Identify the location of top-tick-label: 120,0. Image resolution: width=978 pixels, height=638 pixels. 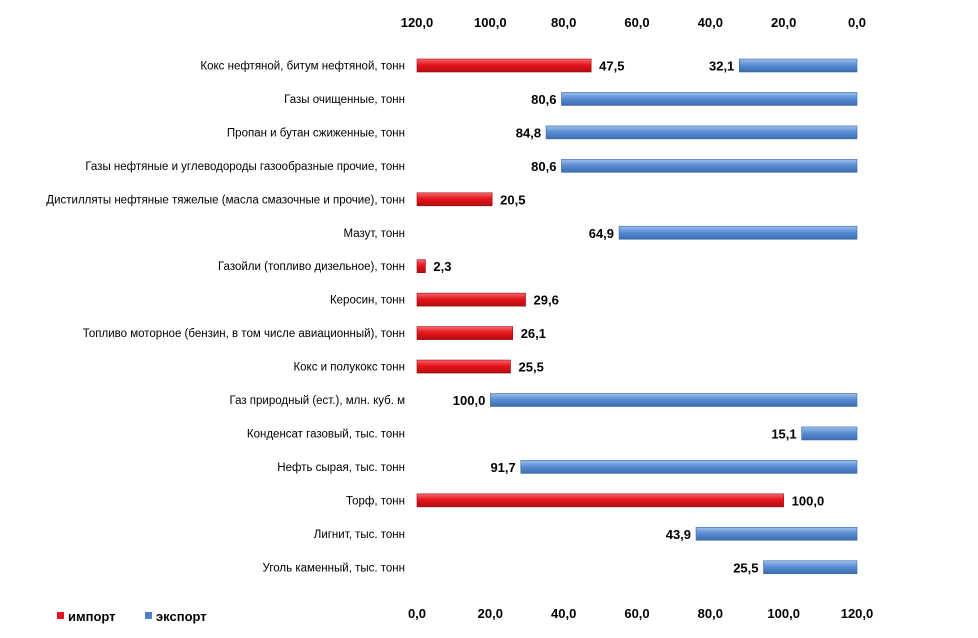
(417, 22).